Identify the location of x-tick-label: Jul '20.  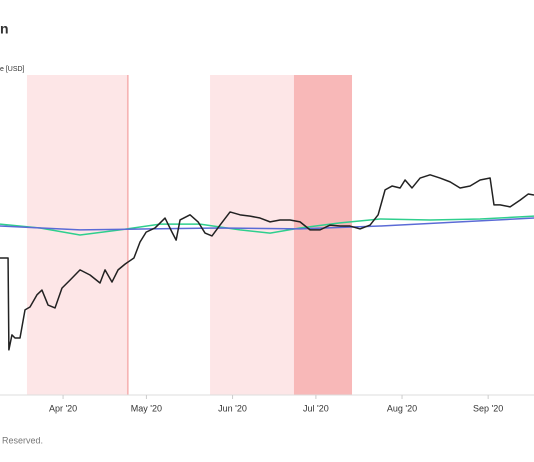
(316, 408).